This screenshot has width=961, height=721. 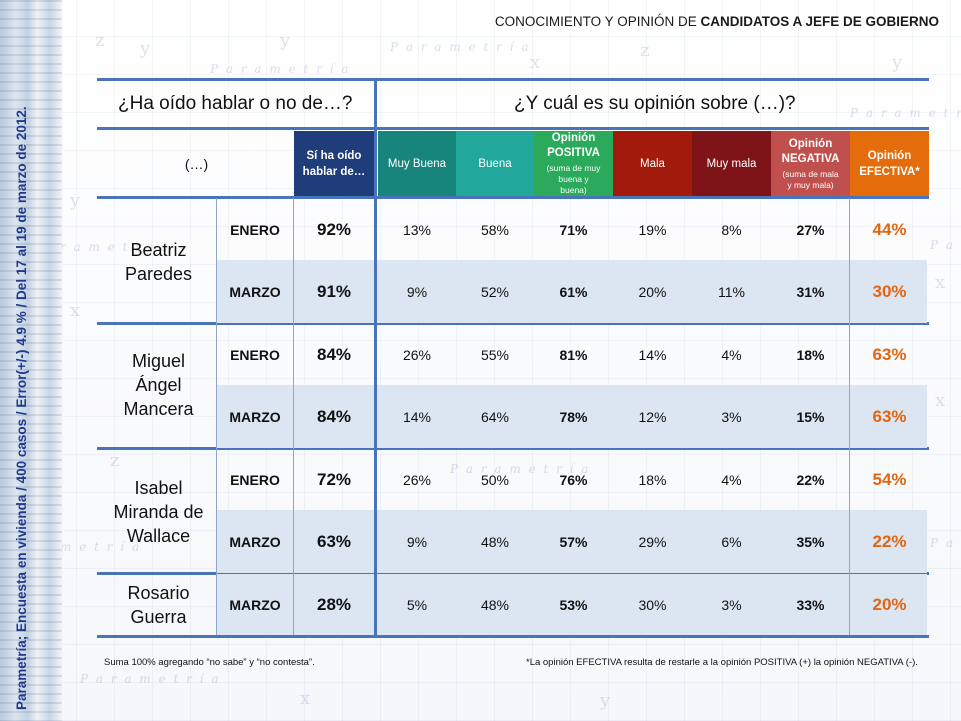 What do you see at coordinates (810, 291) in the screenshot?
I see `negativa-value: 31%` at bounding box center [810, 291].